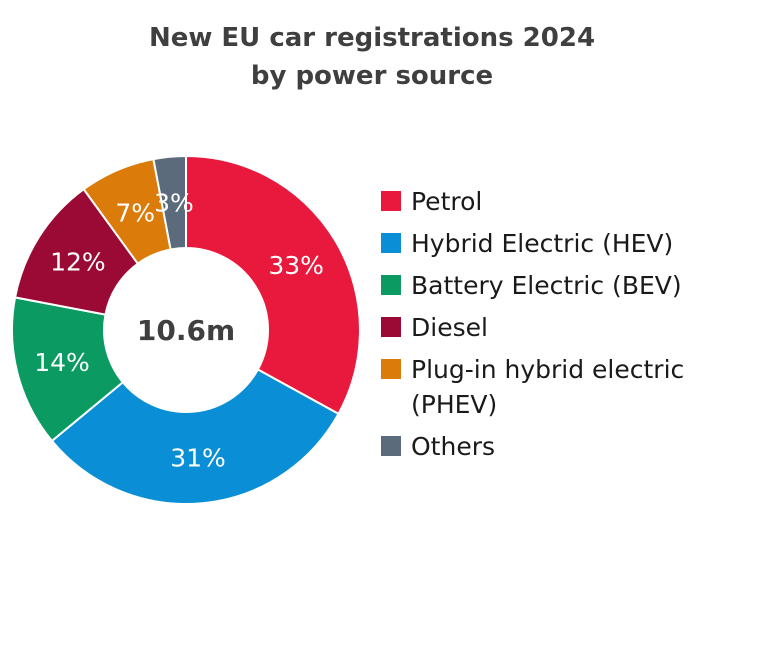 The width and height of the screenshot is (769, 650). I want to click on legend-label-4-line-1: (PHEV), so click(454, 404).